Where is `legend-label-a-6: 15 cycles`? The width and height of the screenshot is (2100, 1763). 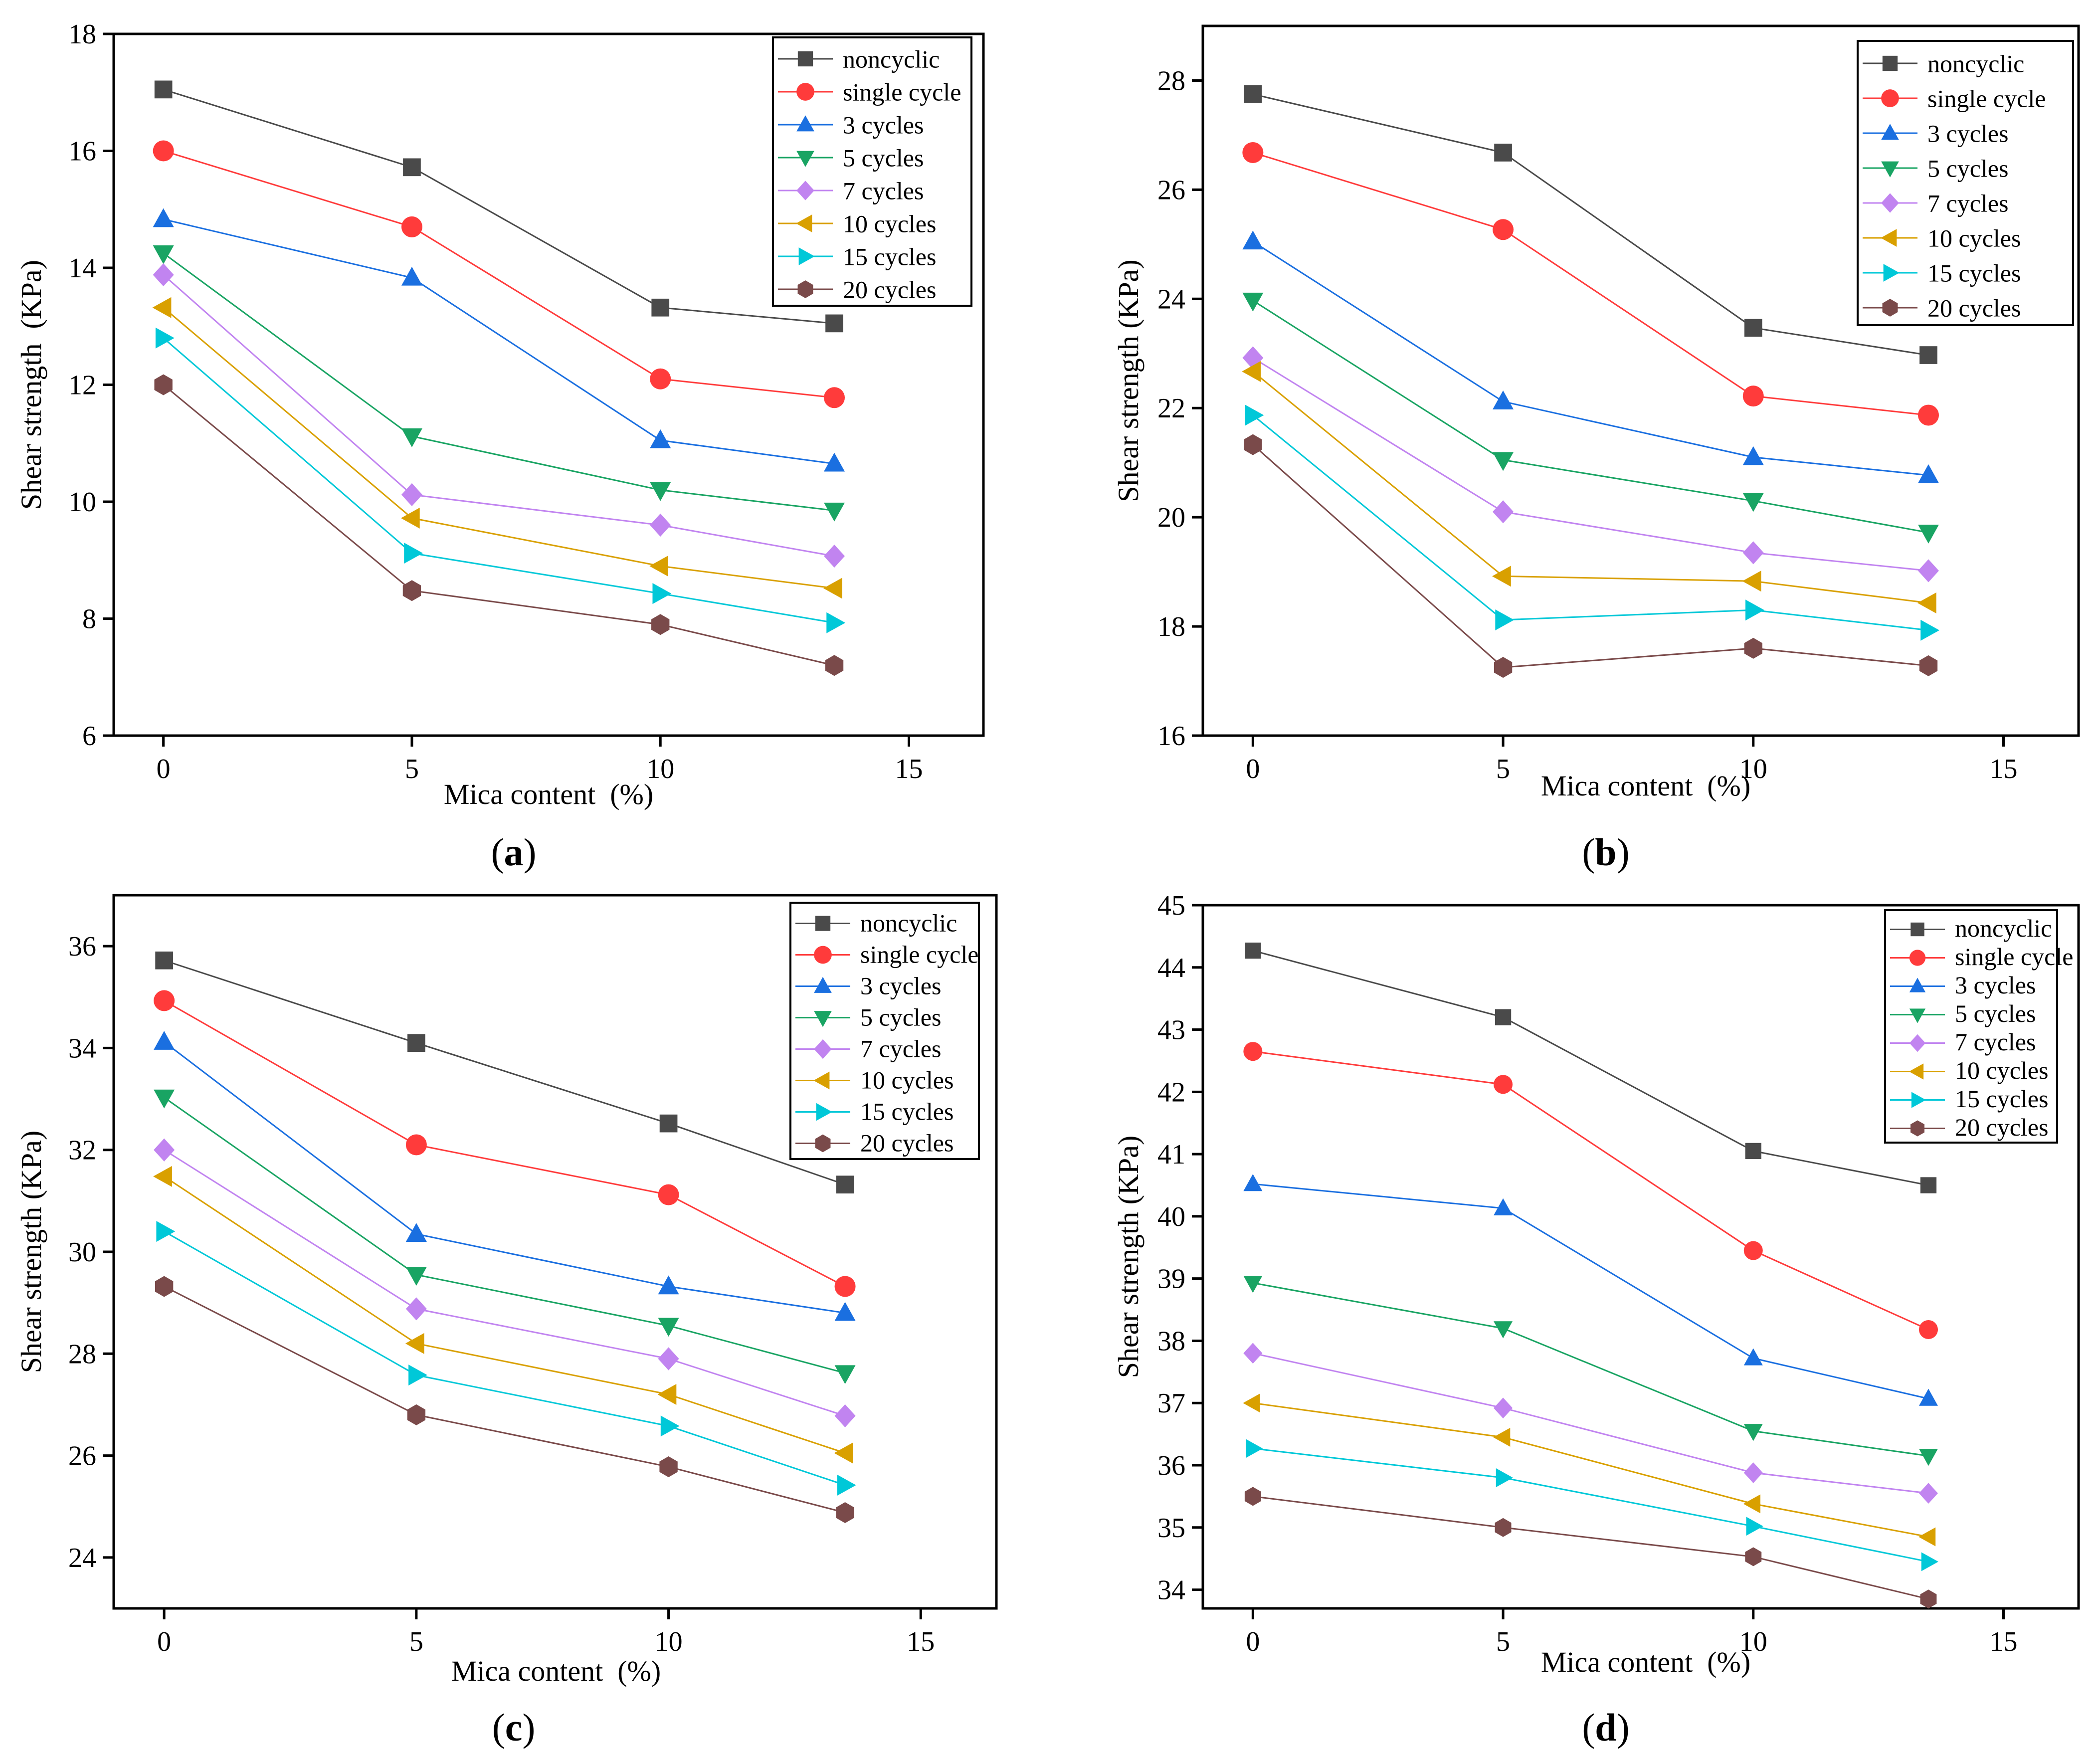 legend-label-a-6: 15 cycles is located at coordinates (889, 257).